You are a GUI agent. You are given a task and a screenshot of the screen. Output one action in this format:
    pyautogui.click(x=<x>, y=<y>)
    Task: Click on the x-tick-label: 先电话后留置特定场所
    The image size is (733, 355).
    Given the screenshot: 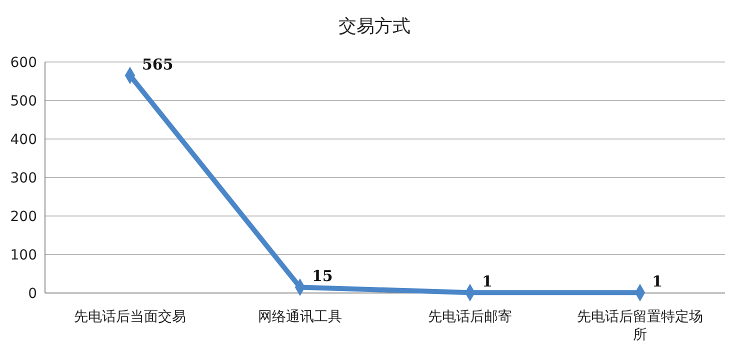 What is the action you would take?
    pyautogui.click(x=640, y=326)
    